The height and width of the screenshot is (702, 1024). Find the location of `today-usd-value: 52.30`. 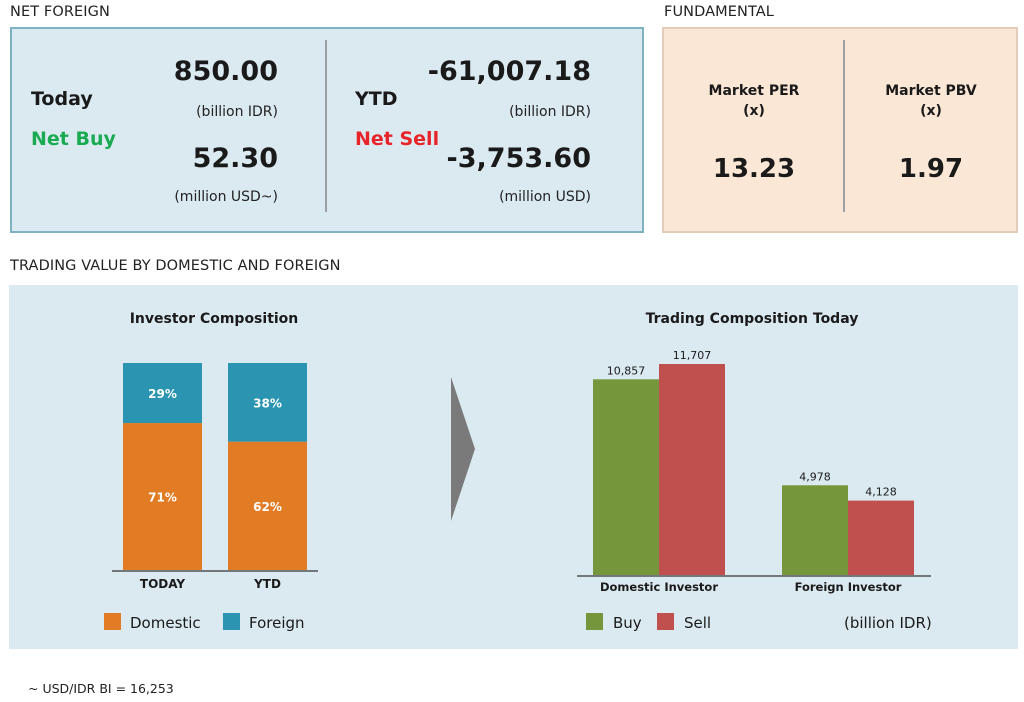

today-usd-value: 52.30 is located at coordinates (235, 158).